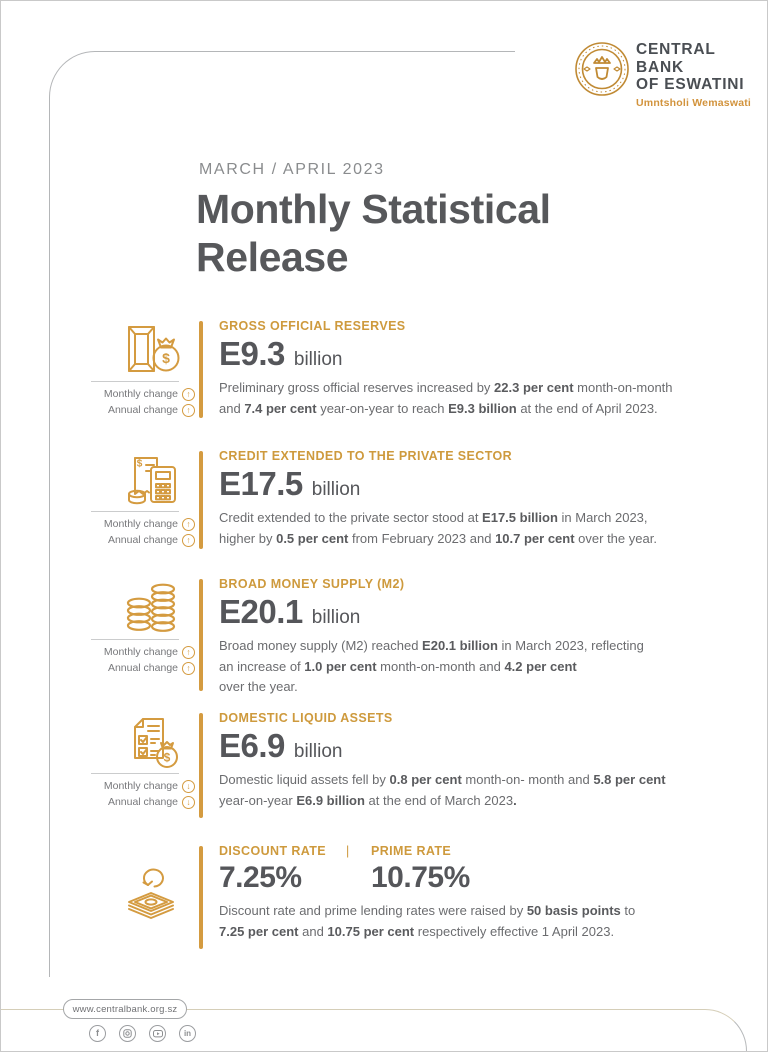  Describe the element at coordinates (306, 718) in the screenshot. I see `section-heading: DOMESTIC LIQUID ASSETS` at that location.